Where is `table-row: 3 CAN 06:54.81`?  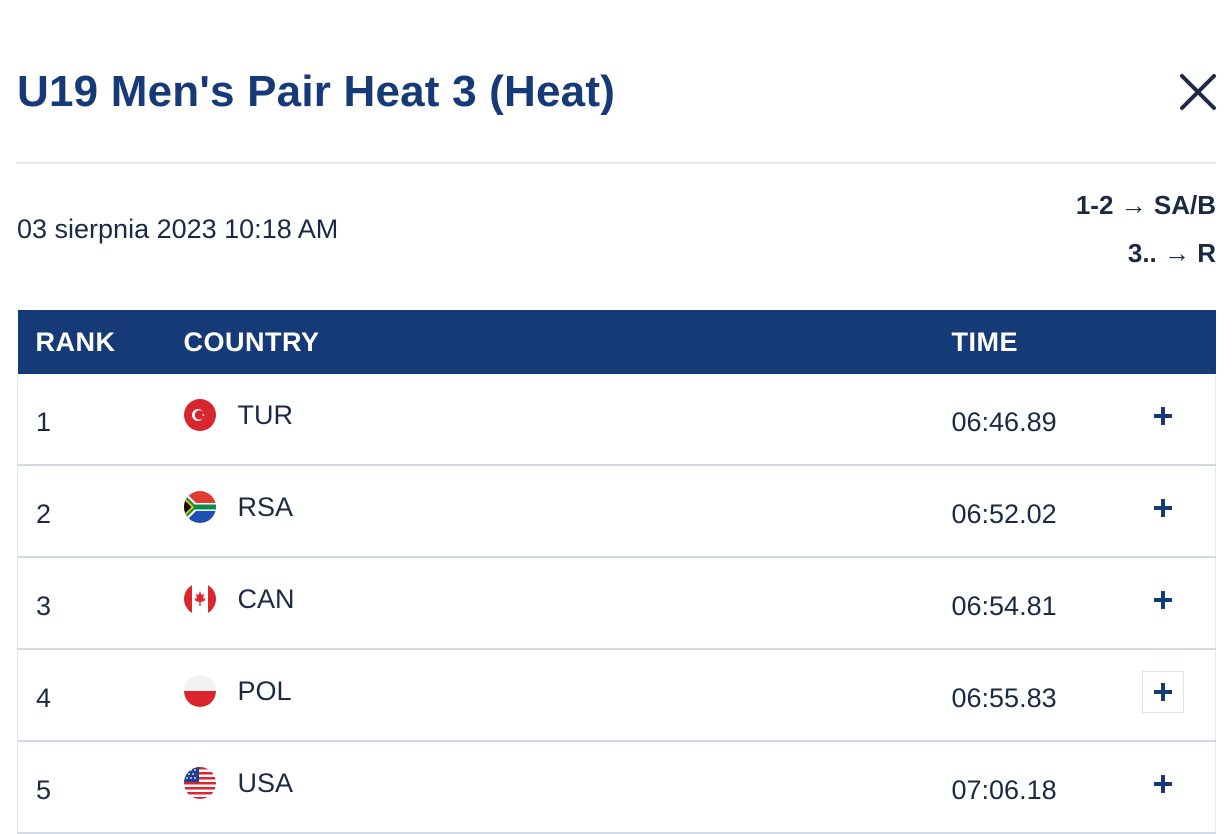 table-row: 3 CAN 06:54.81 is located at coordinates (616, 603).